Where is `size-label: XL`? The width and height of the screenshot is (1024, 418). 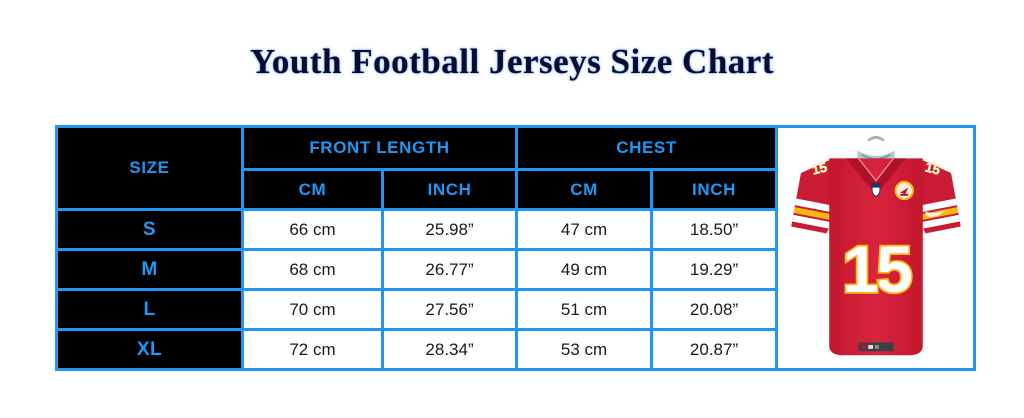 size-label: XL is located at coordinates (149, 349).